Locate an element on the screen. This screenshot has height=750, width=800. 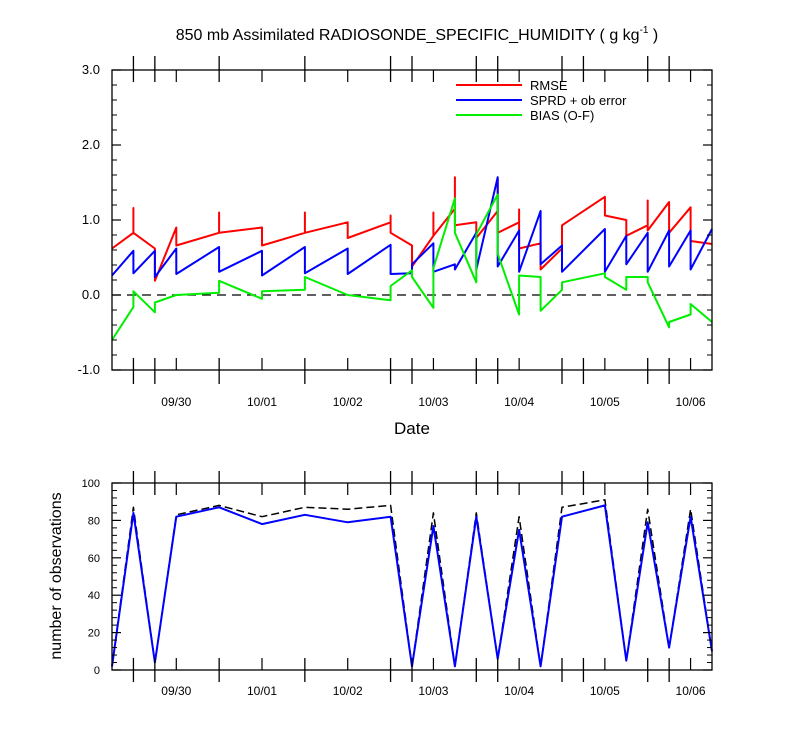
chart-title-end: ) is located at coordinates (653, 35).